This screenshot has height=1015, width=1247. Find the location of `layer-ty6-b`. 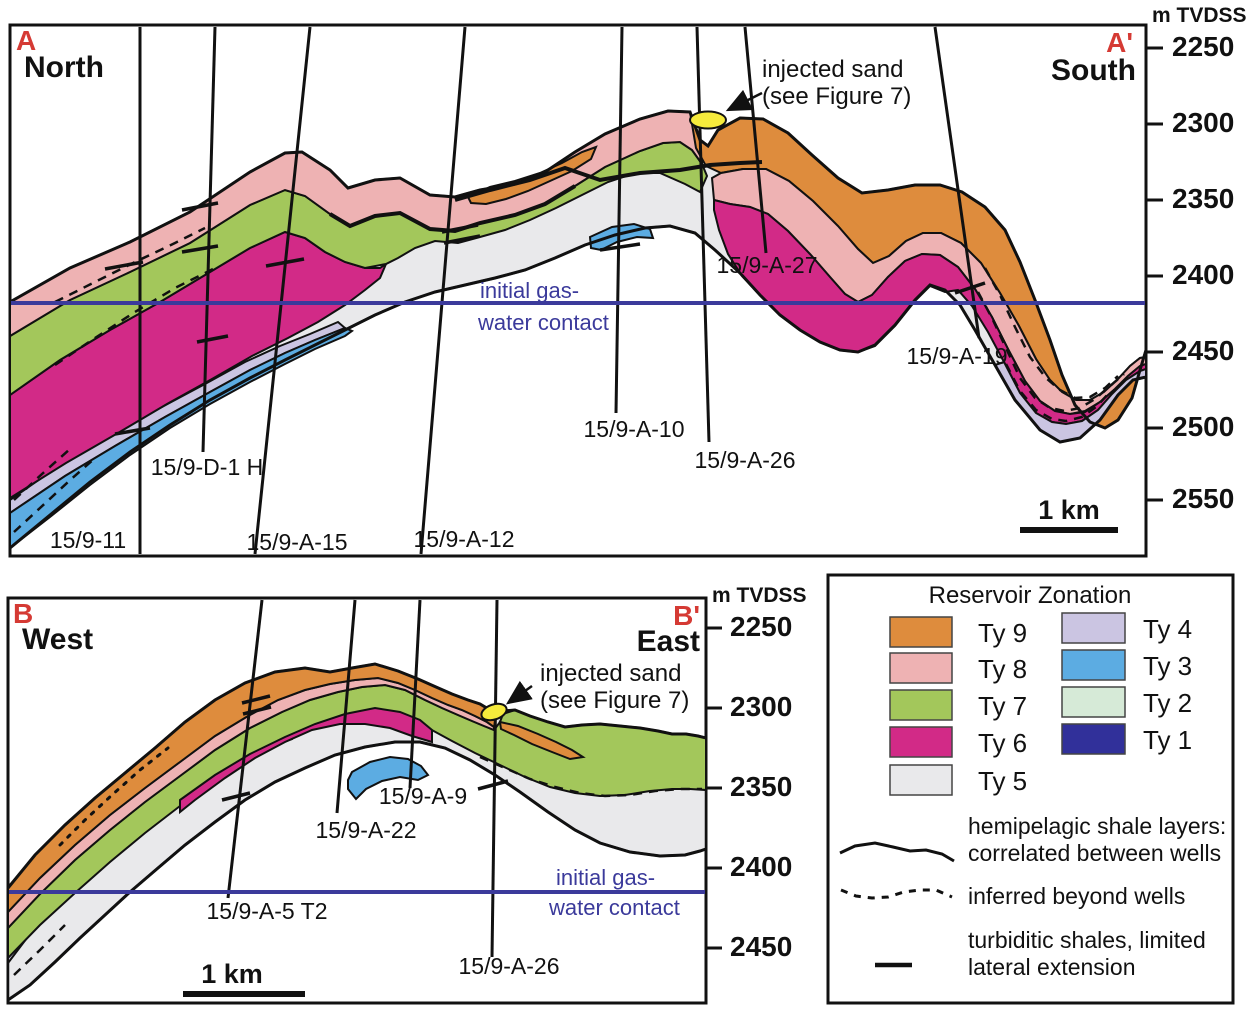

layer-ty6-b is located at coordinates (306, 760).